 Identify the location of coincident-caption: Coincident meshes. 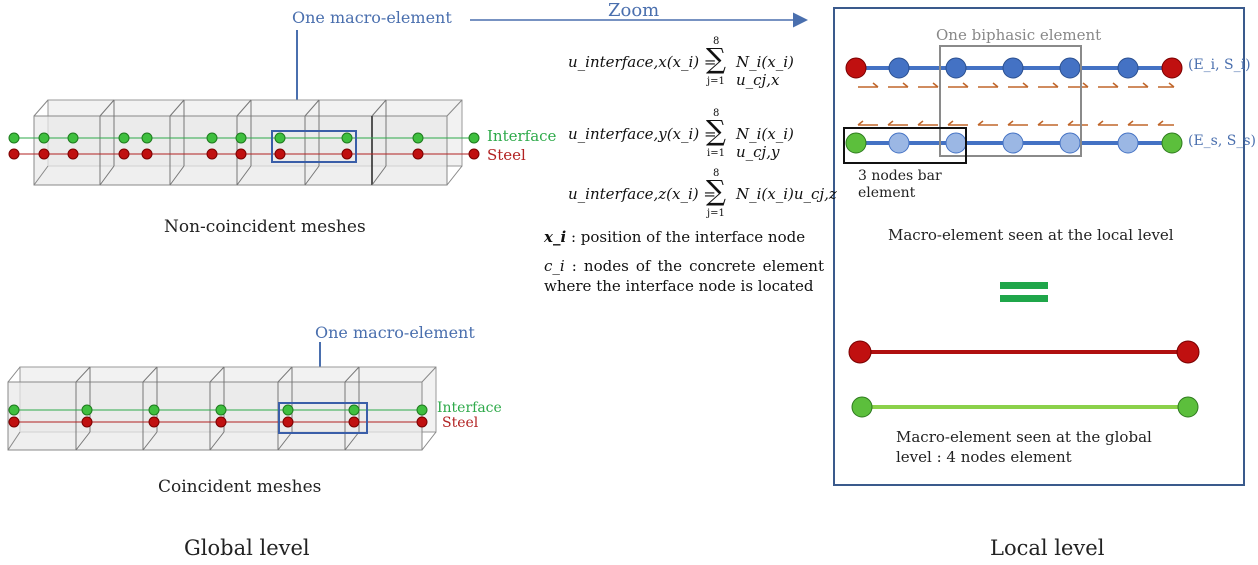
(240, 487).